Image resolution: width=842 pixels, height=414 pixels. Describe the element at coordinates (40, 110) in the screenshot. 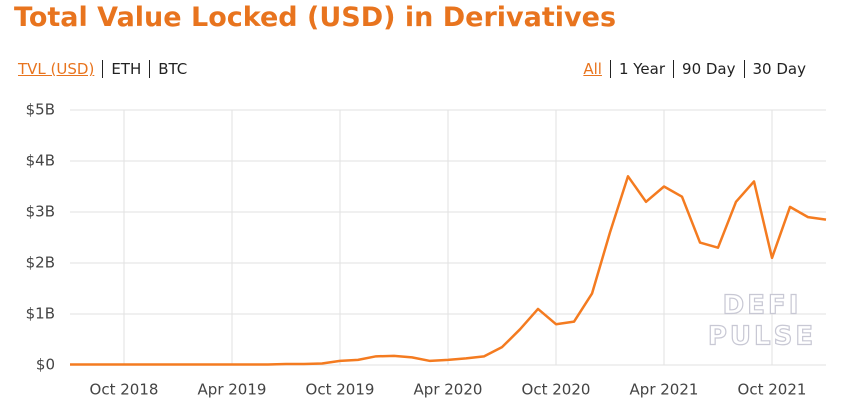

I see `y-tick-label: $5B` at that location.